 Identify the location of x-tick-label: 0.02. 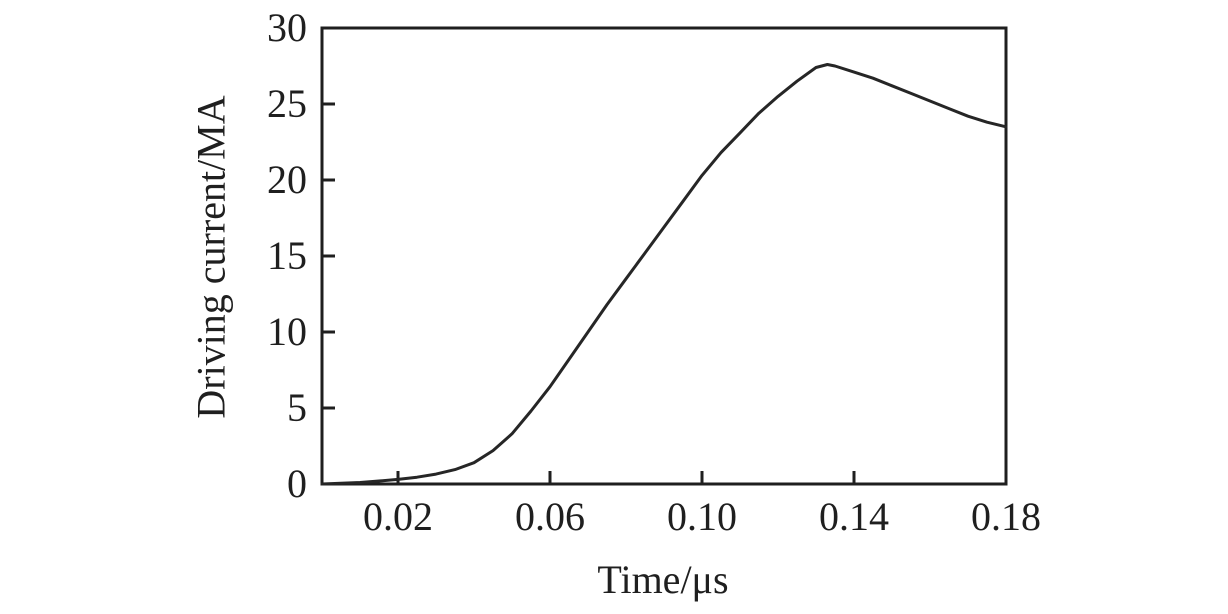
(398, 516).